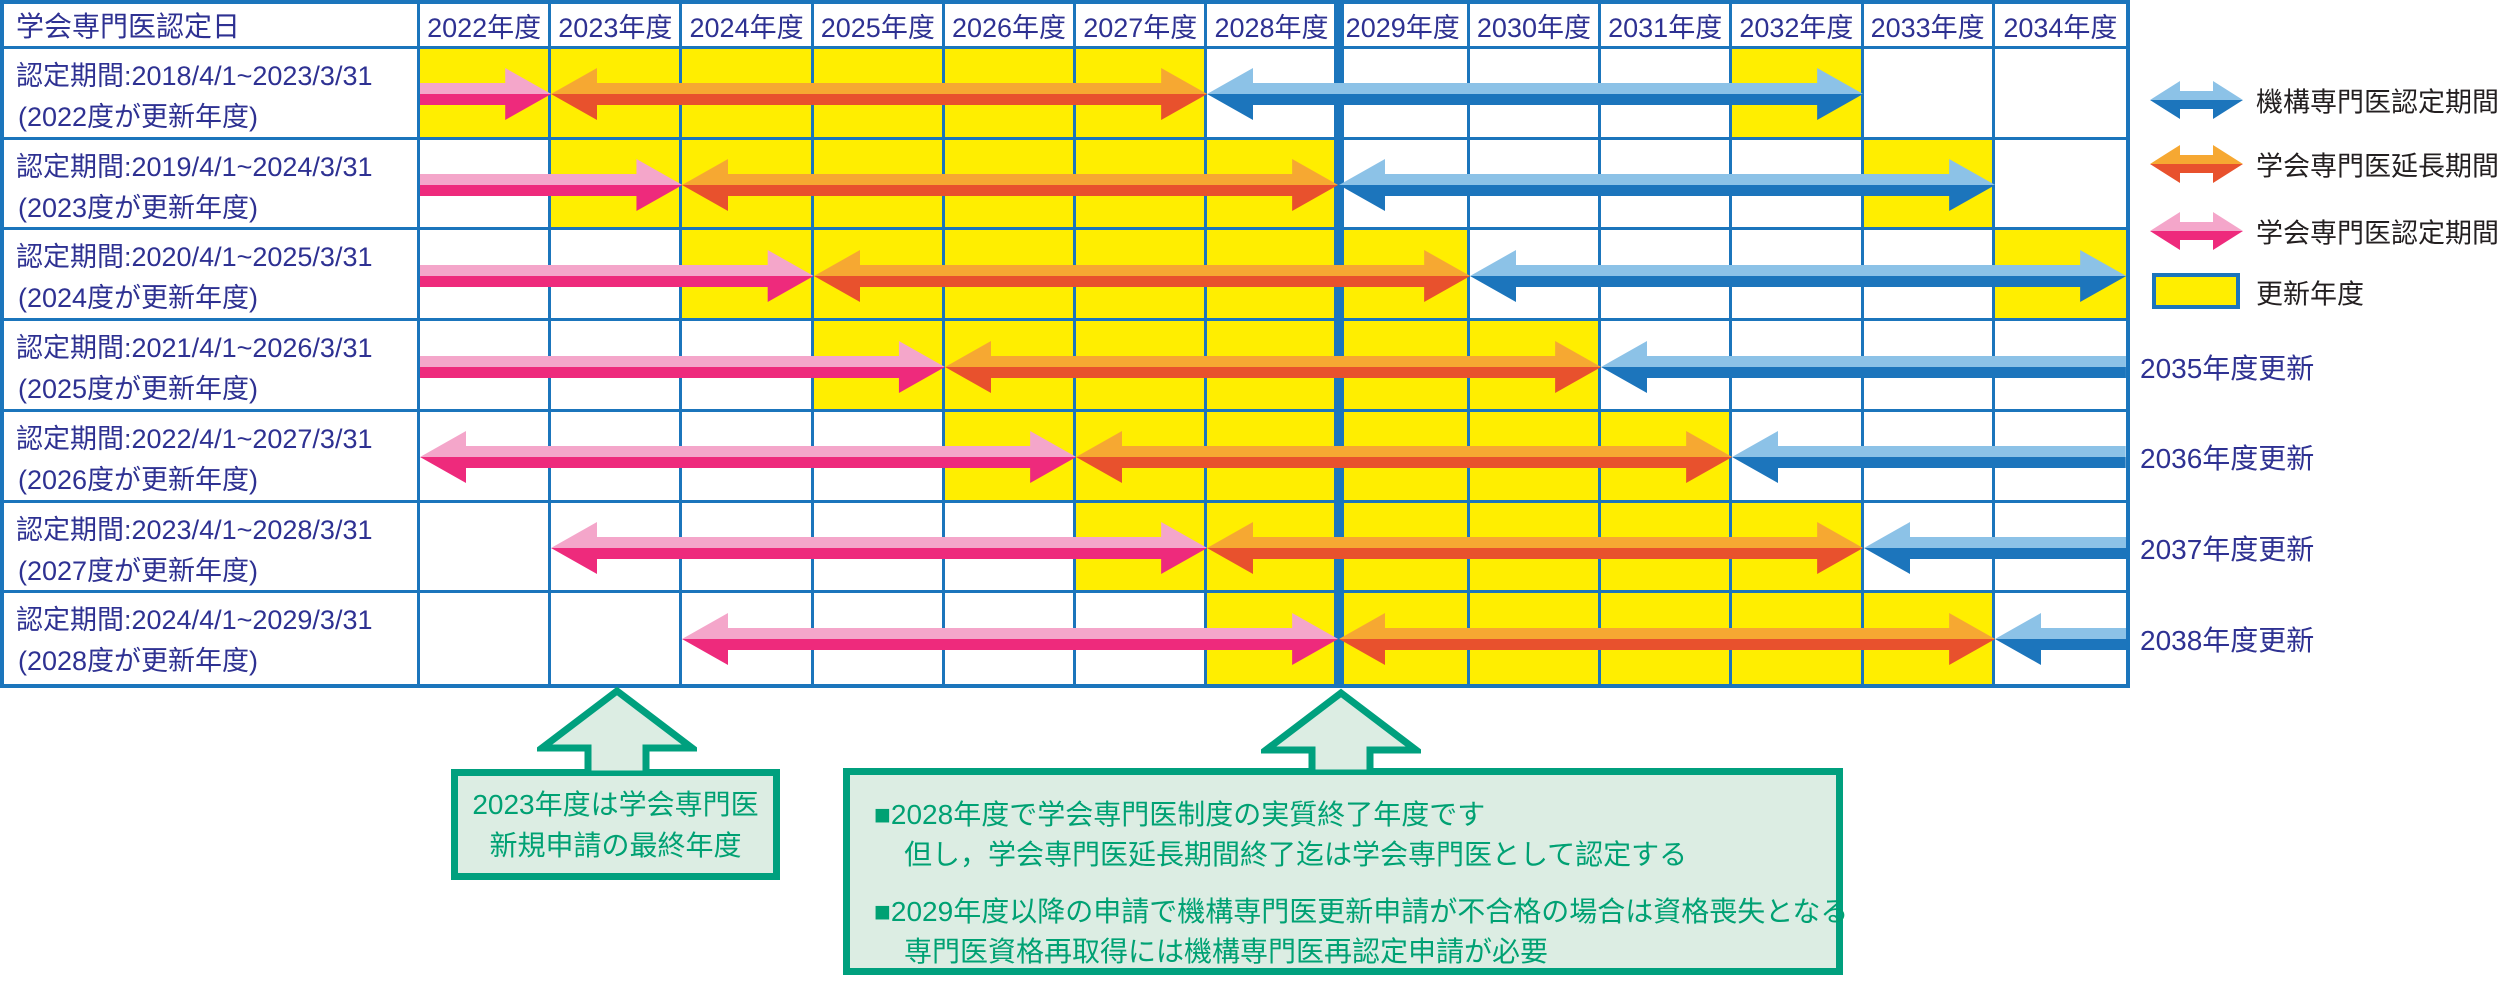 This screenshot has height=982, width=2500. Describe the element at coordinates (2377, 102) in the screenshot. I see `legend-label-org-cert: 機構専門医認定期間` at that location.